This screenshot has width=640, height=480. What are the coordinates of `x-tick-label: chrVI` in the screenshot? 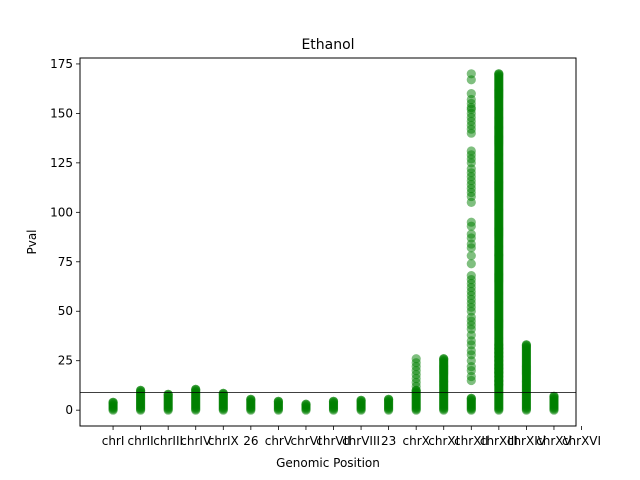 It's located at (306, 441).